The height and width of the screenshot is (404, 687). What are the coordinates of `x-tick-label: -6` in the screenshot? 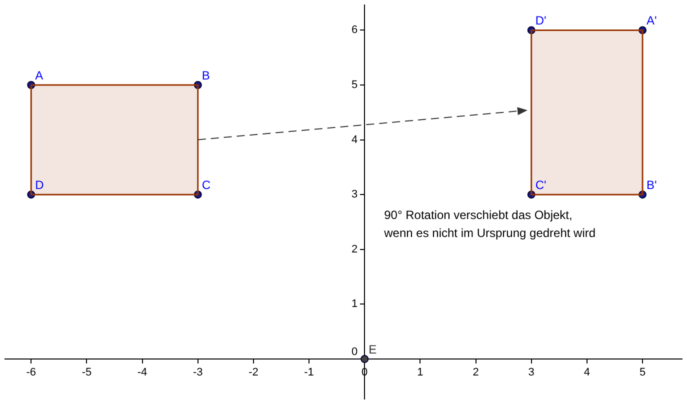 It's located at (31, 372).